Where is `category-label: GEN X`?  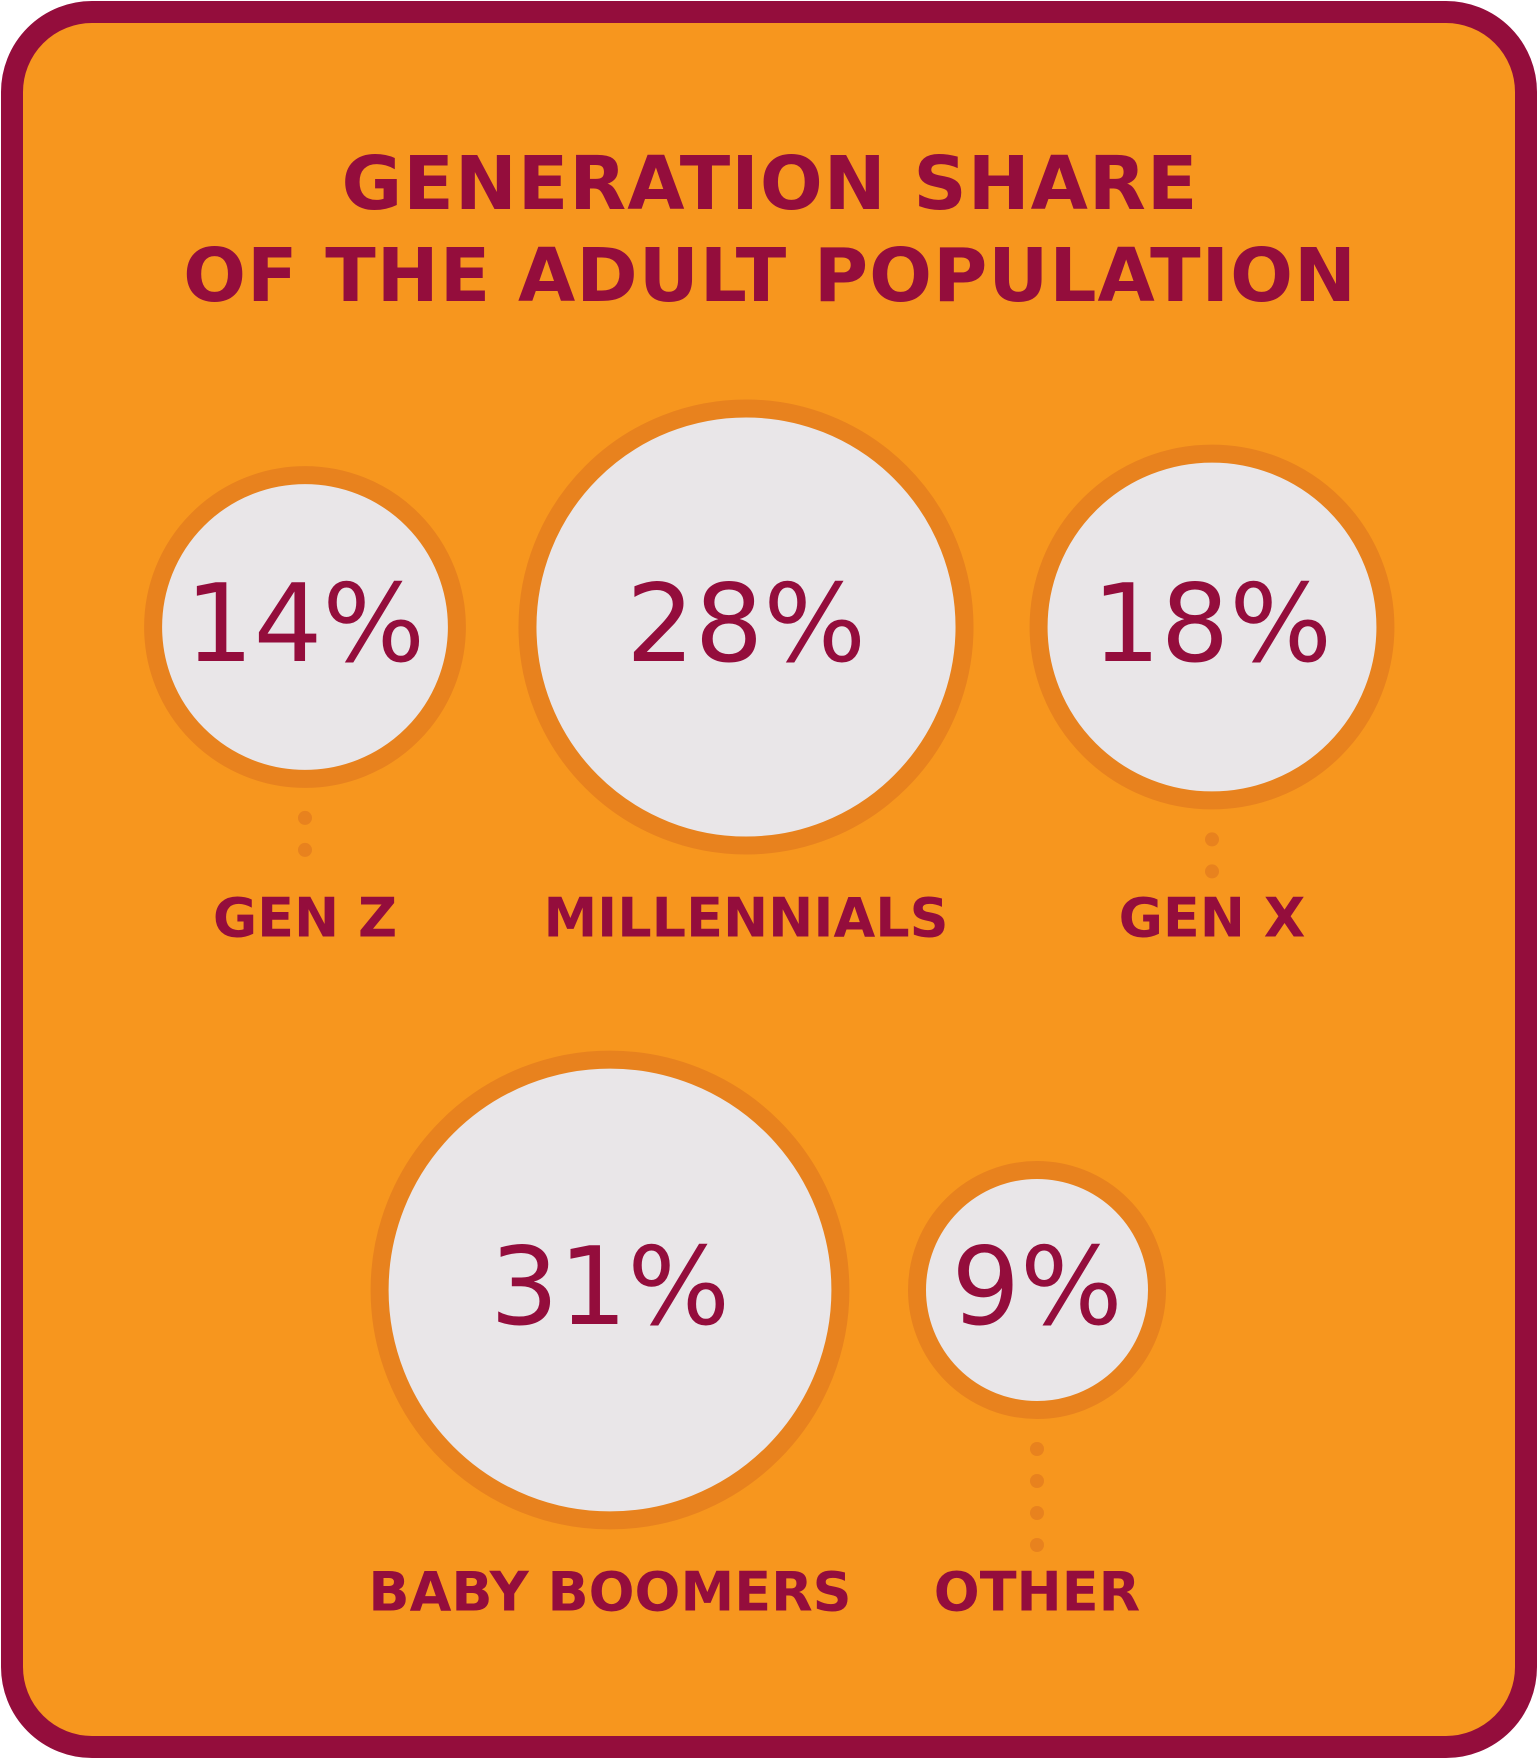 category-label: GEN X is located at coordinates (1212, 918).